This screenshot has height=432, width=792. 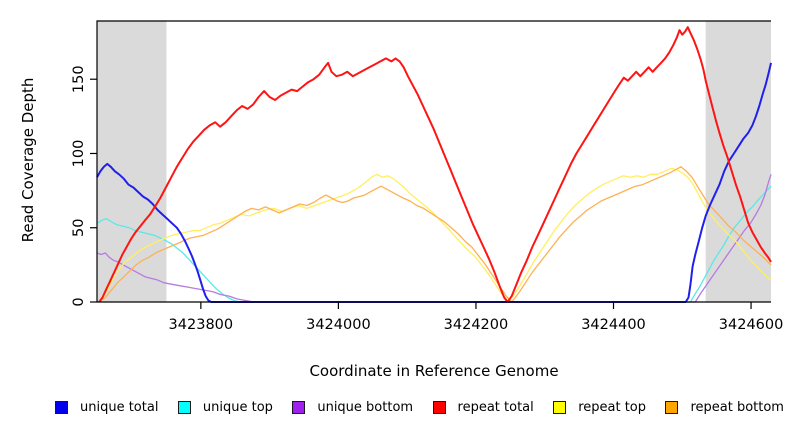 I want to click on legend-item-repeat-bottom: repeat bottom, so click(x=724, y=407).